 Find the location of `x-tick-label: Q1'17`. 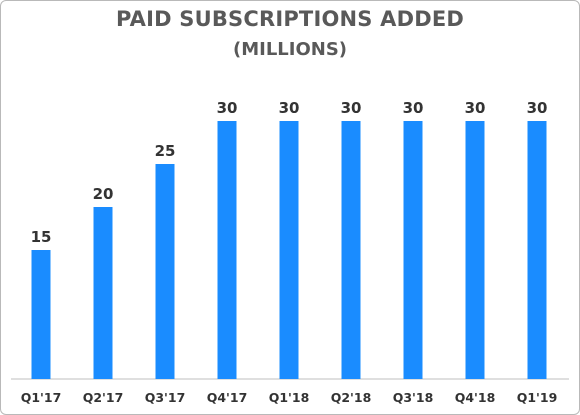

x-tick-label: Q1'17 is located at coordinates (41, 397).